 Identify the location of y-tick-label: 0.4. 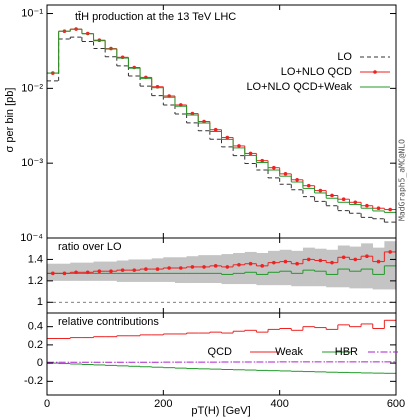
(35, 327).